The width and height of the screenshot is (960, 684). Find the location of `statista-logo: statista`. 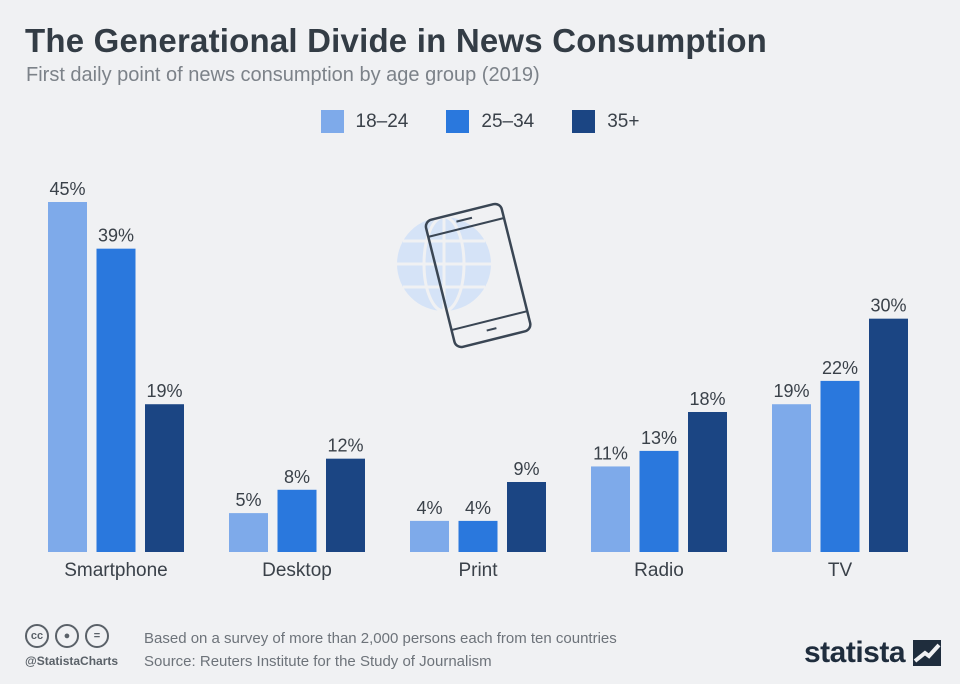

statista-logo: statista is located at coordinates (873, 653).